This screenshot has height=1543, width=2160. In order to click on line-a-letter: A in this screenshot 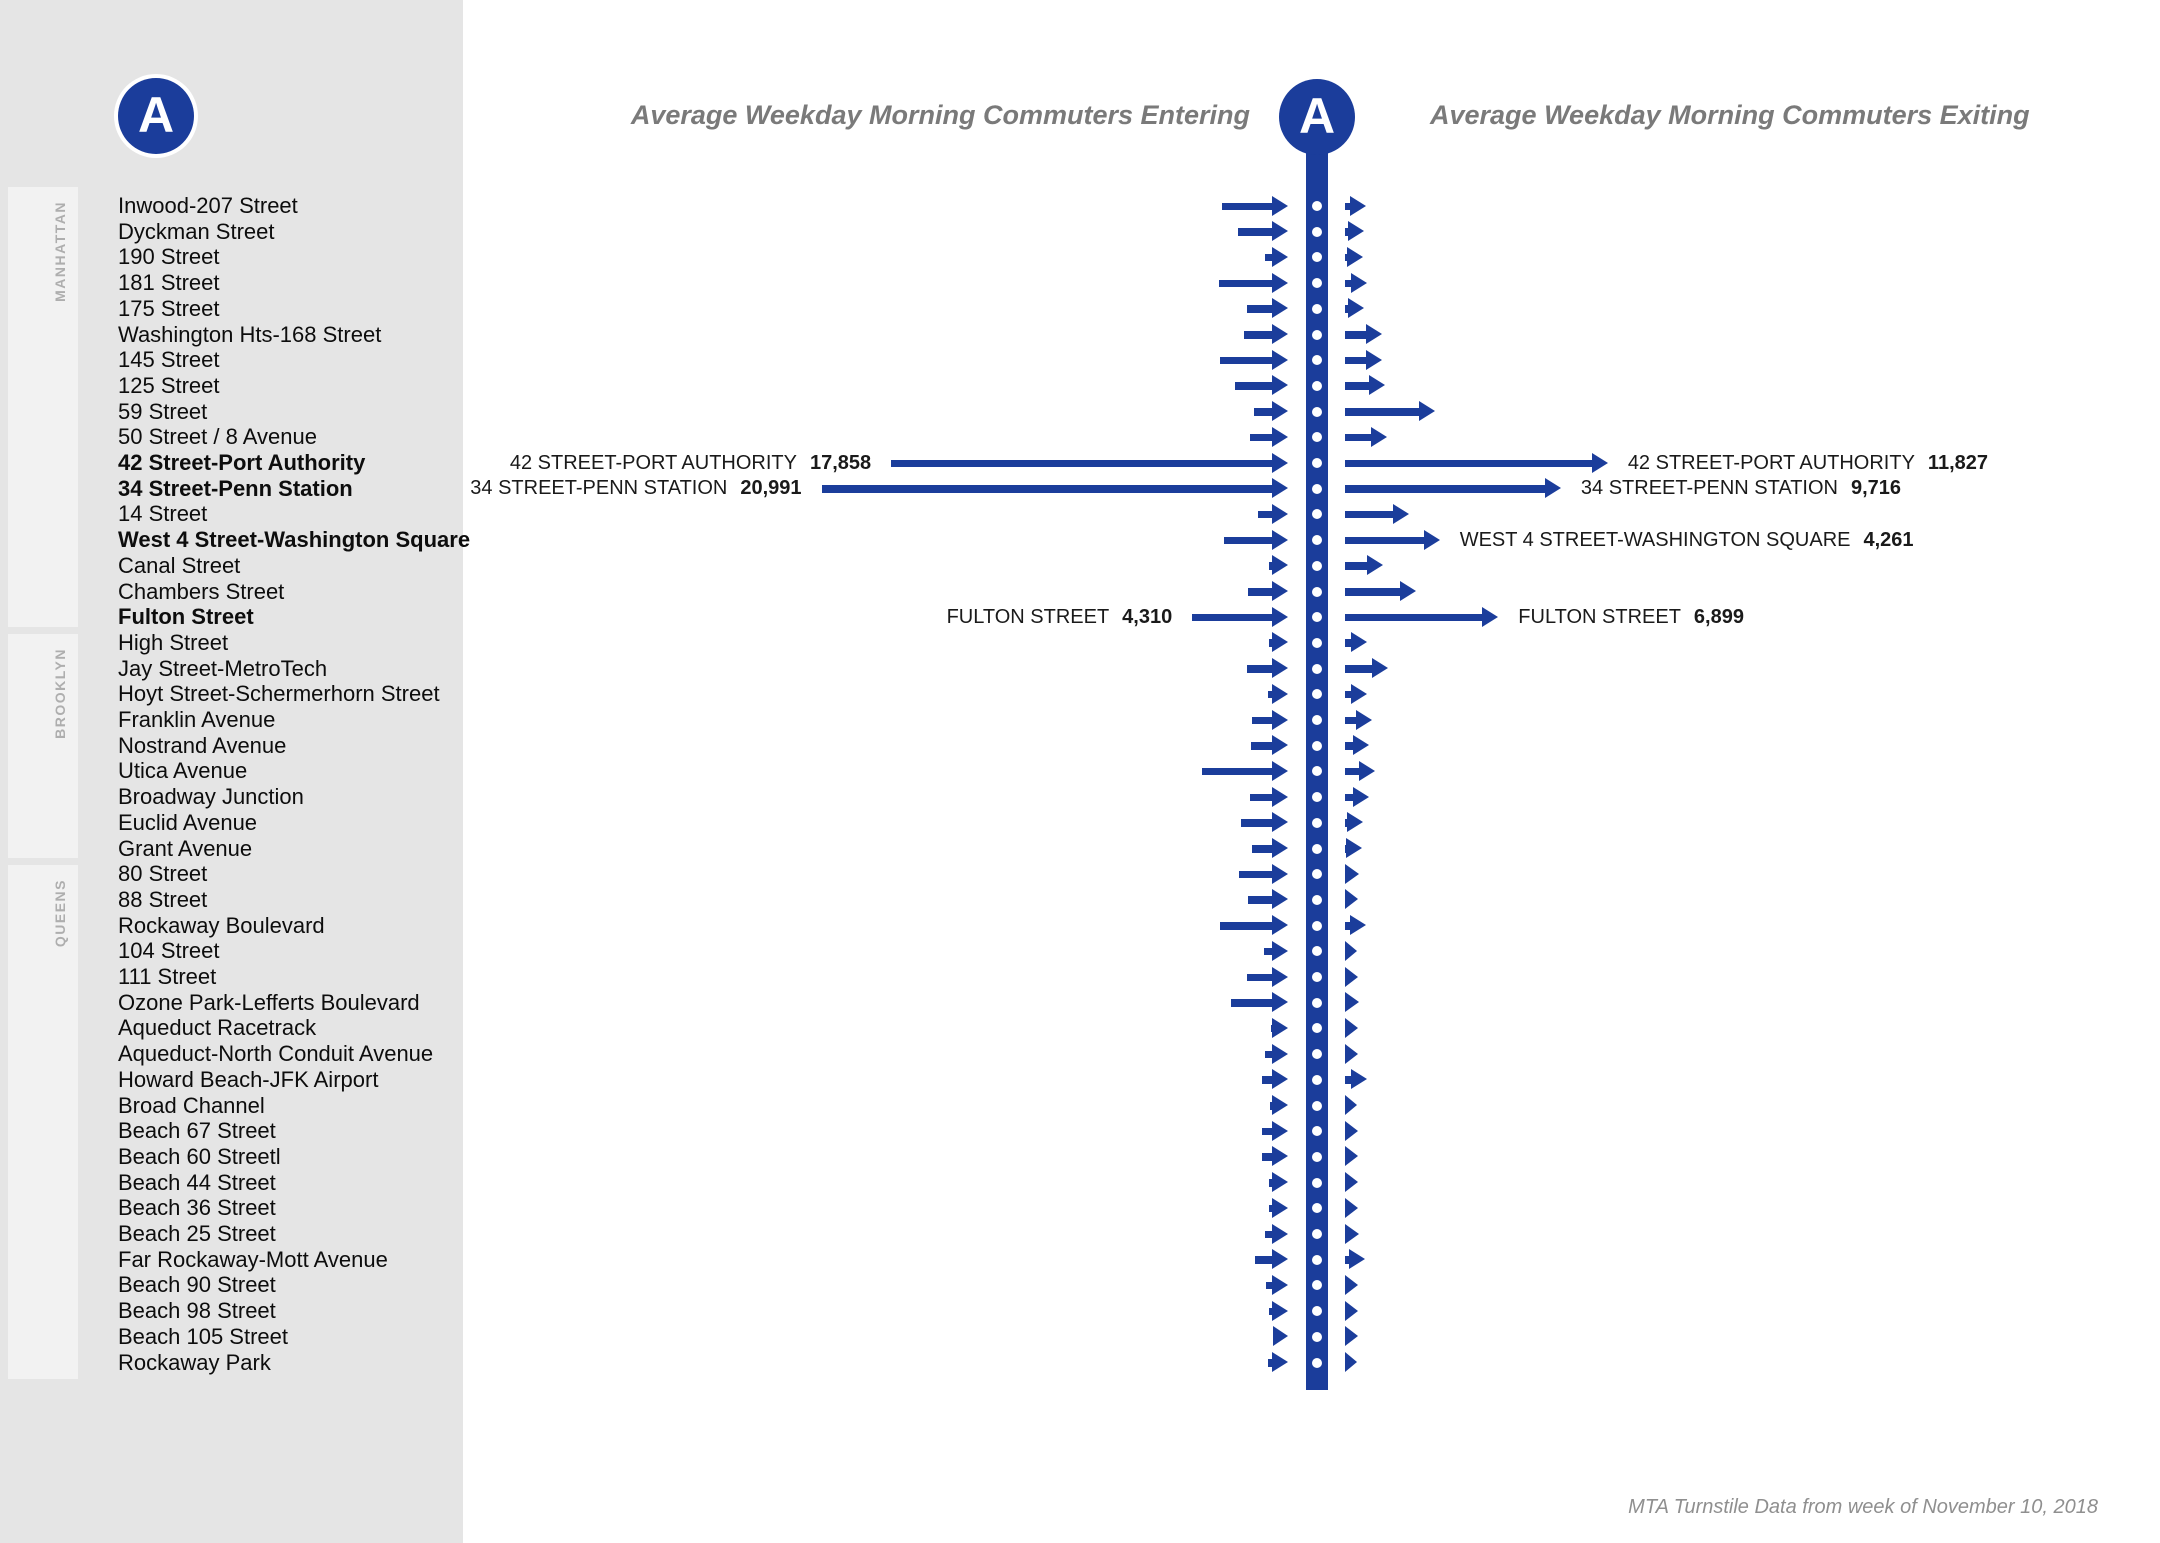, I will do `click(156, 115)`.